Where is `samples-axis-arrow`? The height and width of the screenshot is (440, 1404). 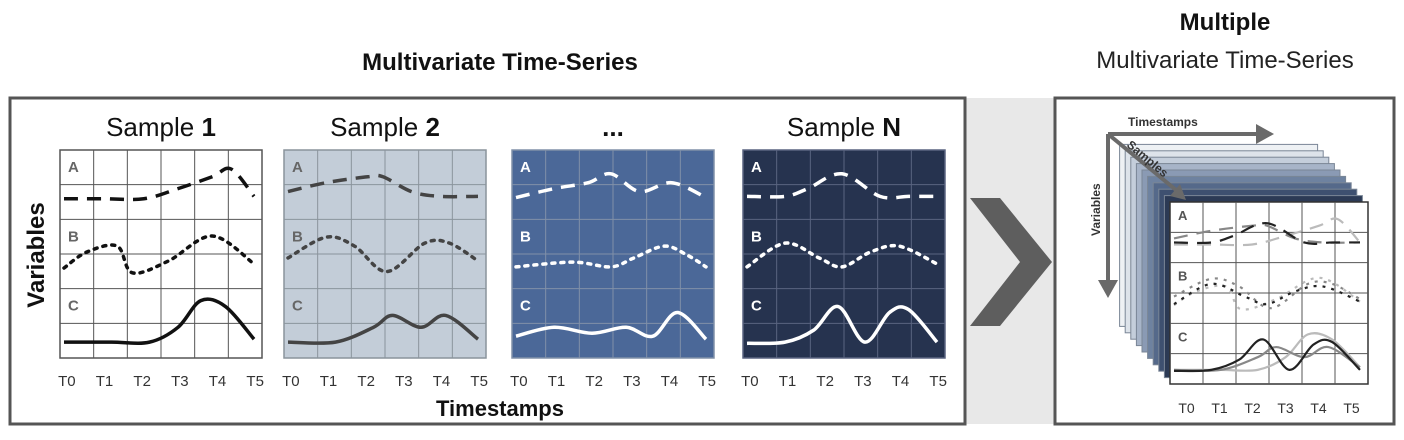 samples-axis-arrow is located at coordinates (1142, 162).